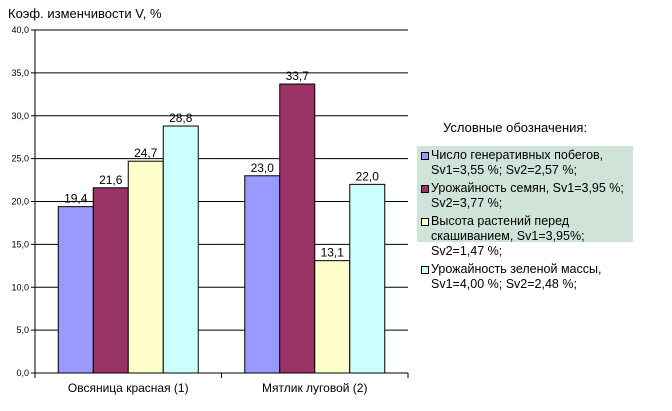  I want to click on y-tick-label: 20,0, so click(20, 202).